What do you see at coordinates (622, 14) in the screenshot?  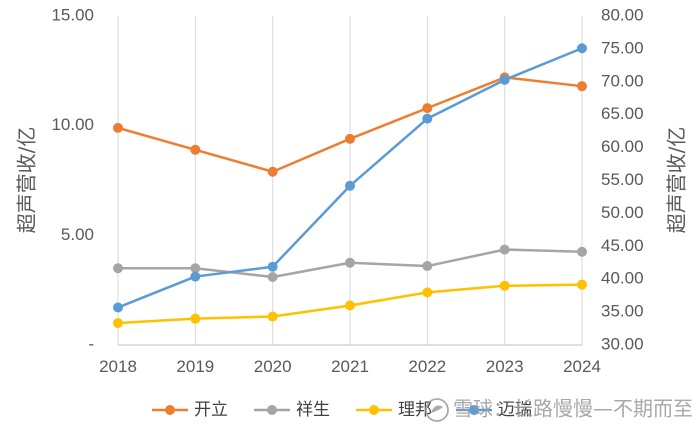 I see `y-right-tick-label: 80.00` at bounding box center [622, 14].